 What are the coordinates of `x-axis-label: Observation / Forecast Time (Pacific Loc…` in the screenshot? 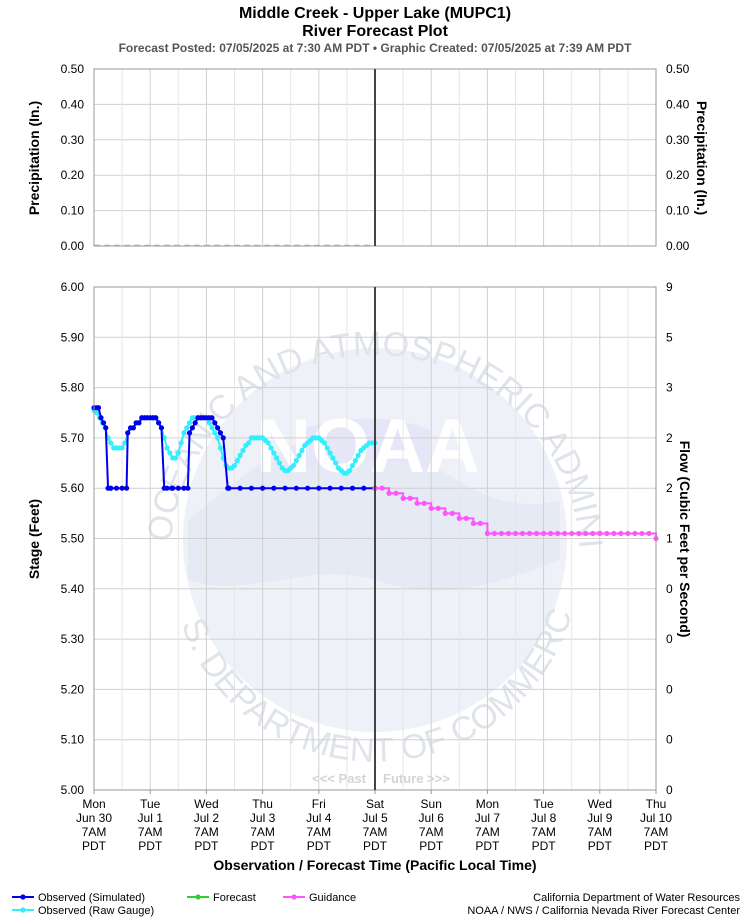 It's located at (374, 865).